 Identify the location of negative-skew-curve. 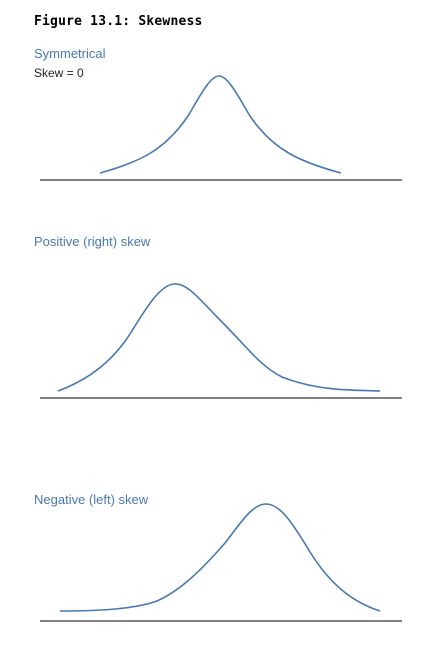
(220, 557).